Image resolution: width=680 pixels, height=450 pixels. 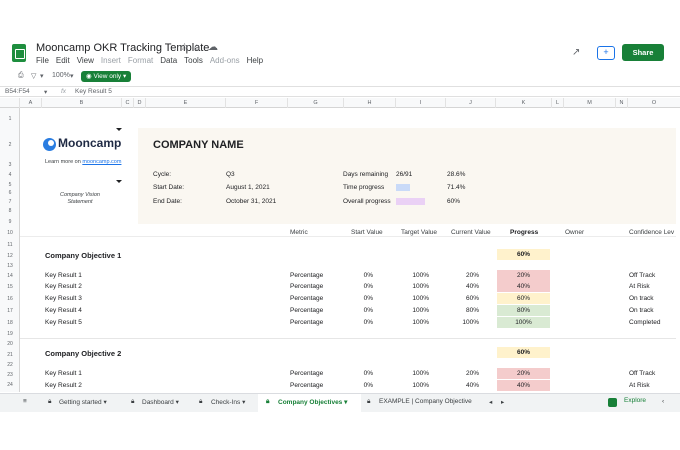 I want to click on row-header: 9, so click(x=10, y=222).